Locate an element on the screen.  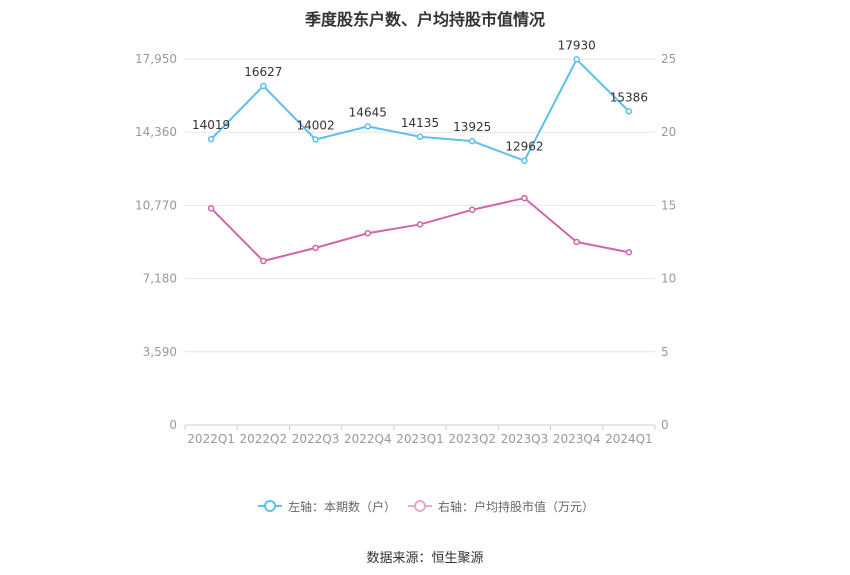
data-label: 13925 is located at coordinates (472, 127).